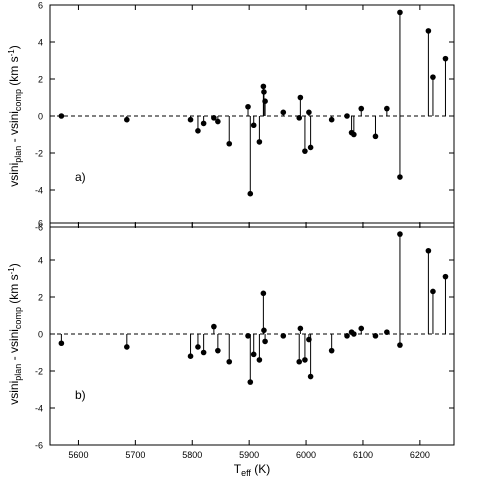  Describe the element at coordinates (260, 469) in the screenshot. I see `x-axis-label-part: (K)` at that location.